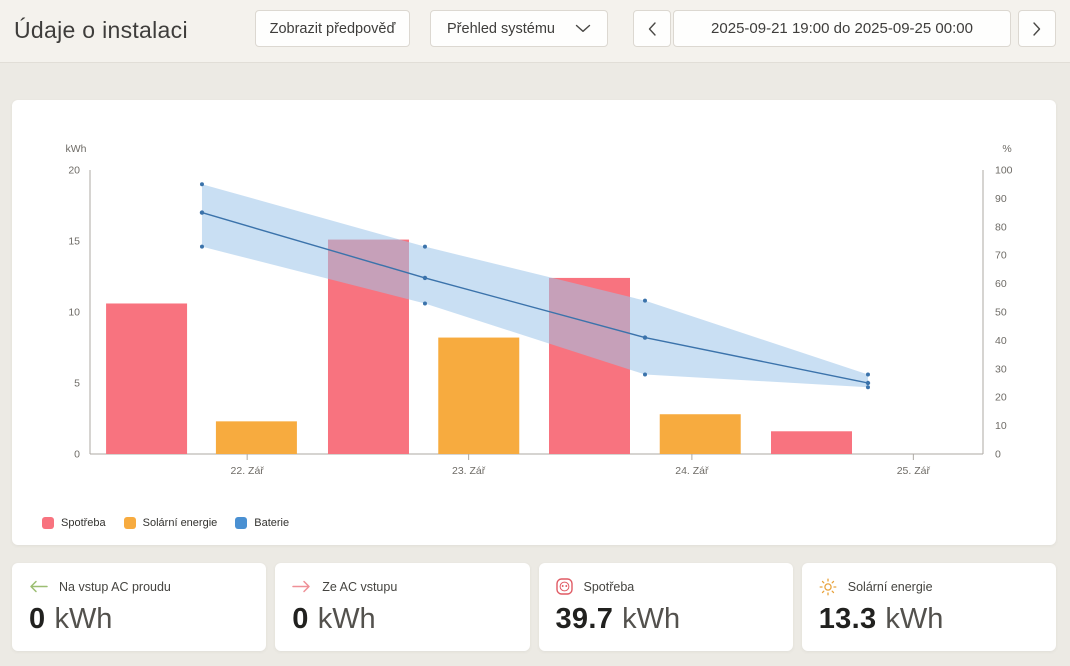 This screenshot has width=1070, height=666. I want to click on legend-label: Spotřeba, so click(83, 523).